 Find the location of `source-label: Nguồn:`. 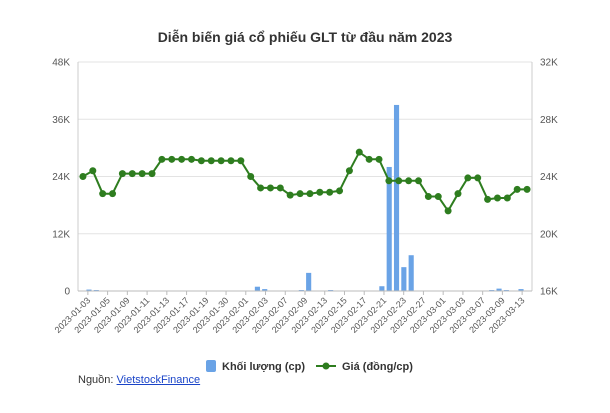

source-label: Nguồn: is located at coordinates (96, 380).